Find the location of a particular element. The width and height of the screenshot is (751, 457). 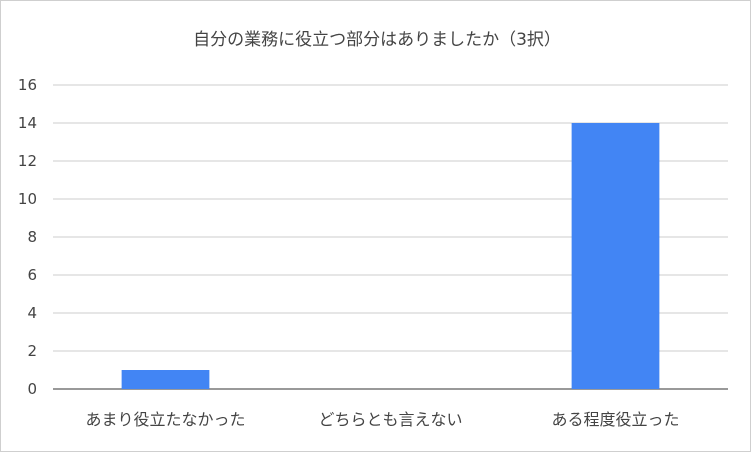

x-tick-label: どちらとも言えない is located at coordinates (390, 419).